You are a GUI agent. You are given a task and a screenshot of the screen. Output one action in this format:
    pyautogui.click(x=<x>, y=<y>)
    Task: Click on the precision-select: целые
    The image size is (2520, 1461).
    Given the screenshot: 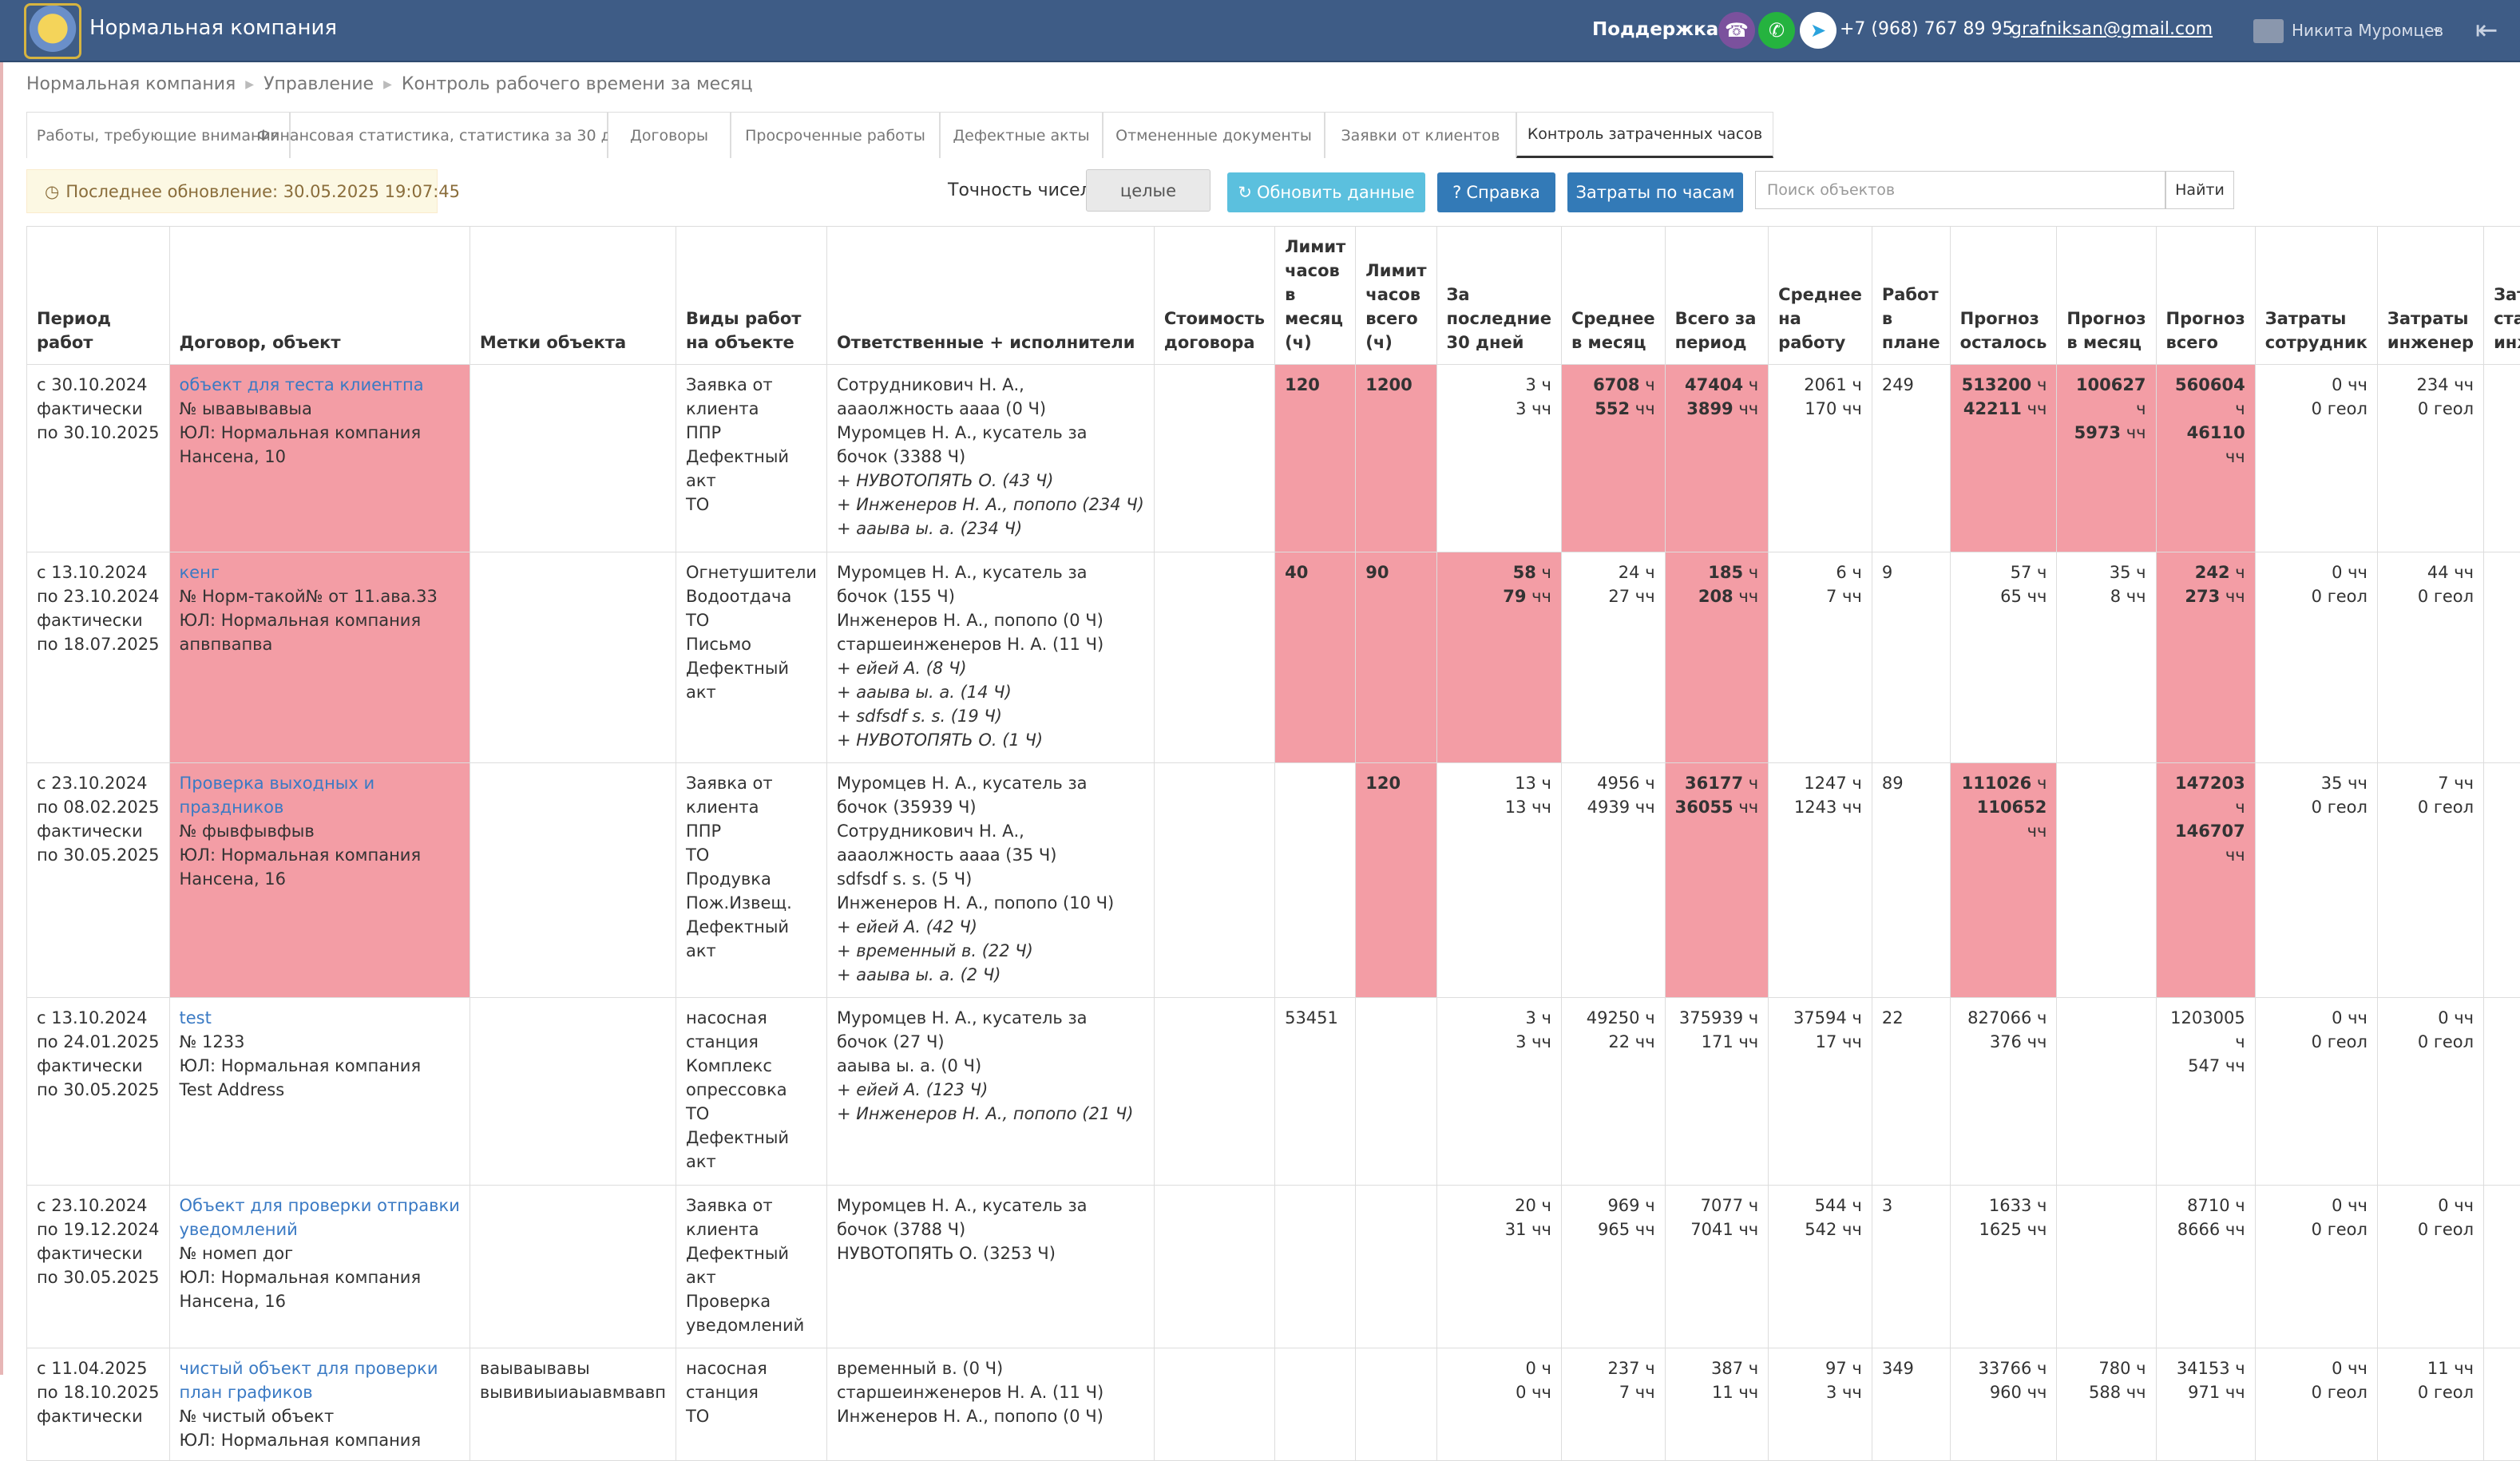 What is the action you would take?
    pyautogui.click(x=1148, y=190)
    